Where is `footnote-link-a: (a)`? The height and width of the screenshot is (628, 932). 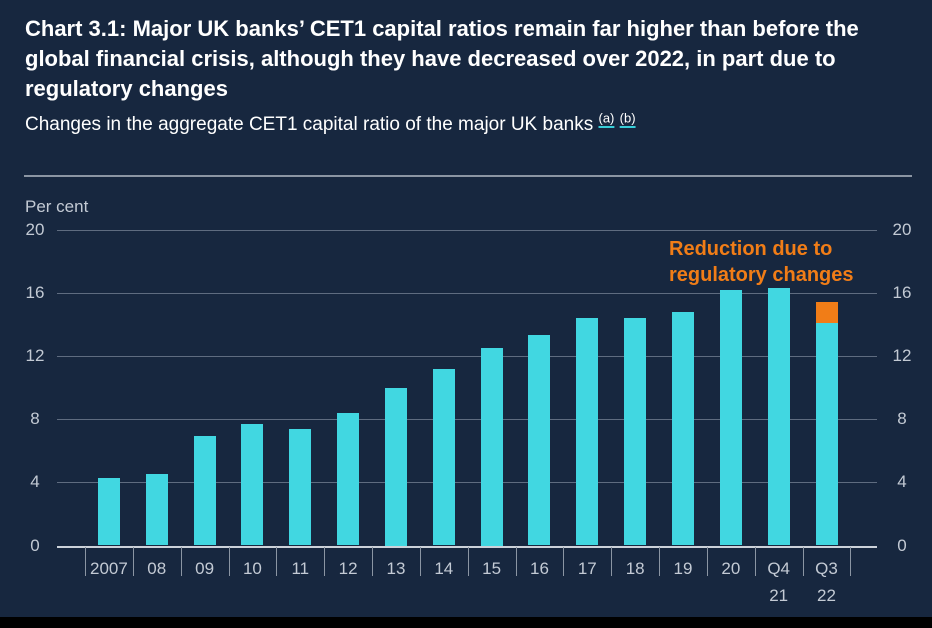
footnote-link-a: (a) is located at coordinates (606, 118).